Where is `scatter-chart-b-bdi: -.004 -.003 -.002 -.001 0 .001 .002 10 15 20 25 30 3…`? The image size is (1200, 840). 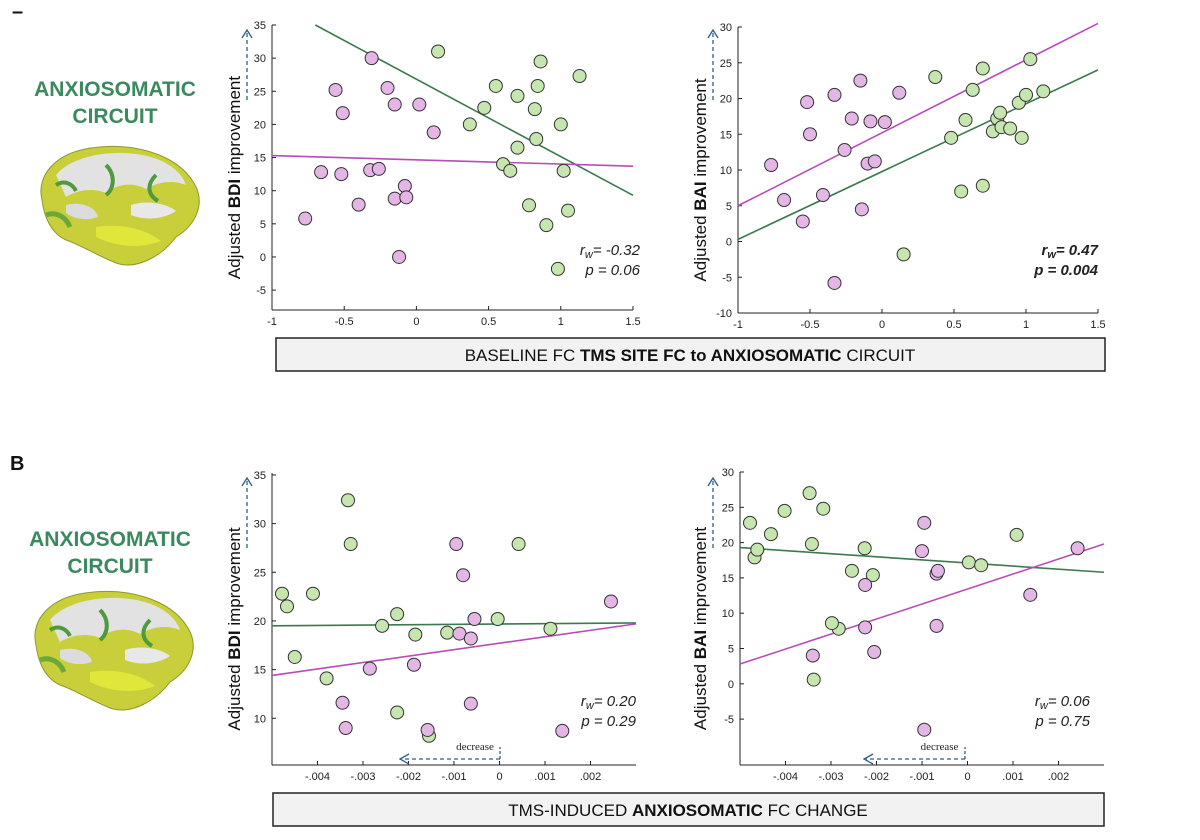
scatter-chart-b-bdi: -.004 -.003 -.002 -.001 0 .001 .002 10 15 20 25 30 3… is located at coordinates (431, 626).